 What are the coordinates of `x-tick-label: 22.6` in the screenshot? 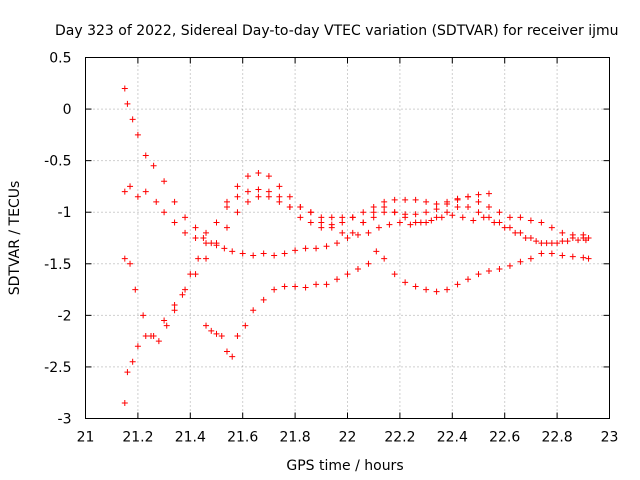 It's located at (504, 438).